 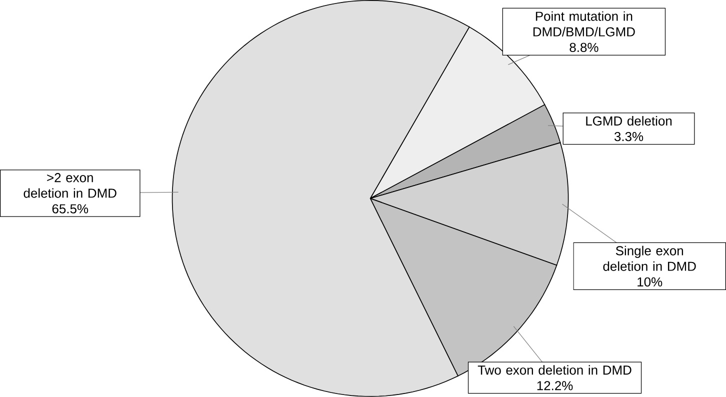 What do you see at coordinates (555, 385) in the screenshot?
I see `data-label: 12.2%` at bounding box center [555, 385].